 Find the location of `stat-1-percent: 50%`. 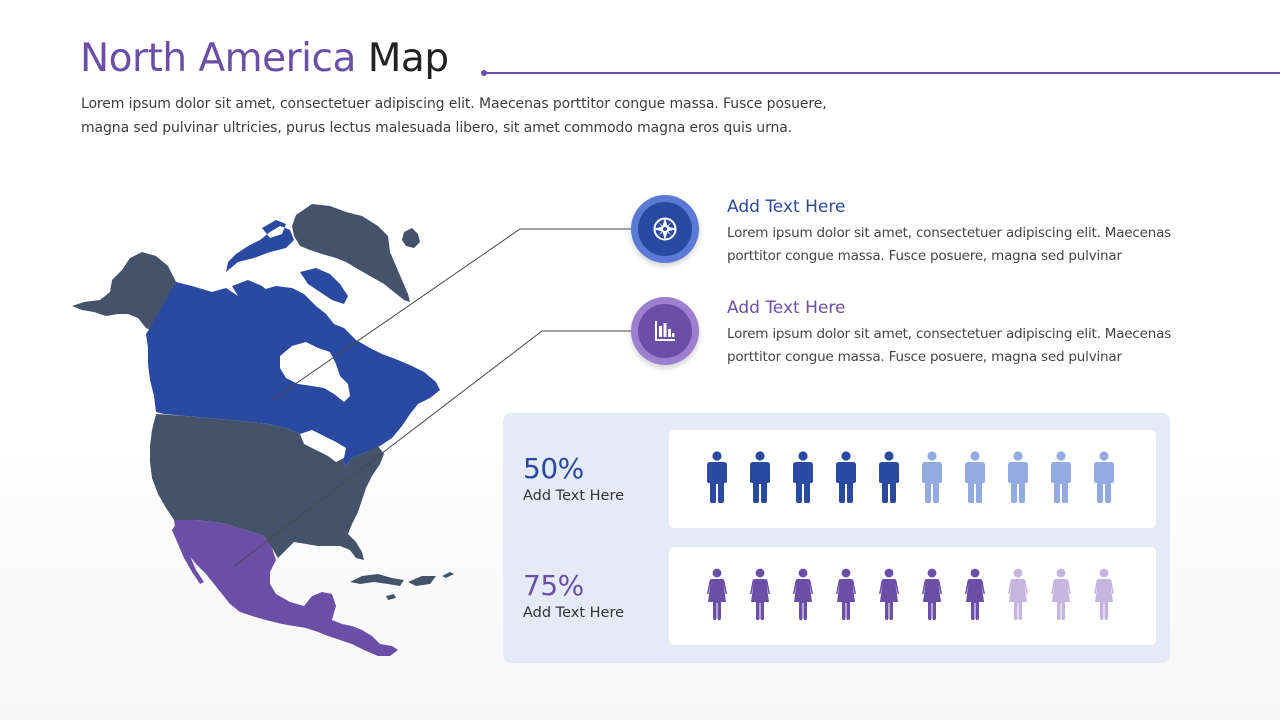

stat-1-percent: 50% is located at coordinates (553, 468).